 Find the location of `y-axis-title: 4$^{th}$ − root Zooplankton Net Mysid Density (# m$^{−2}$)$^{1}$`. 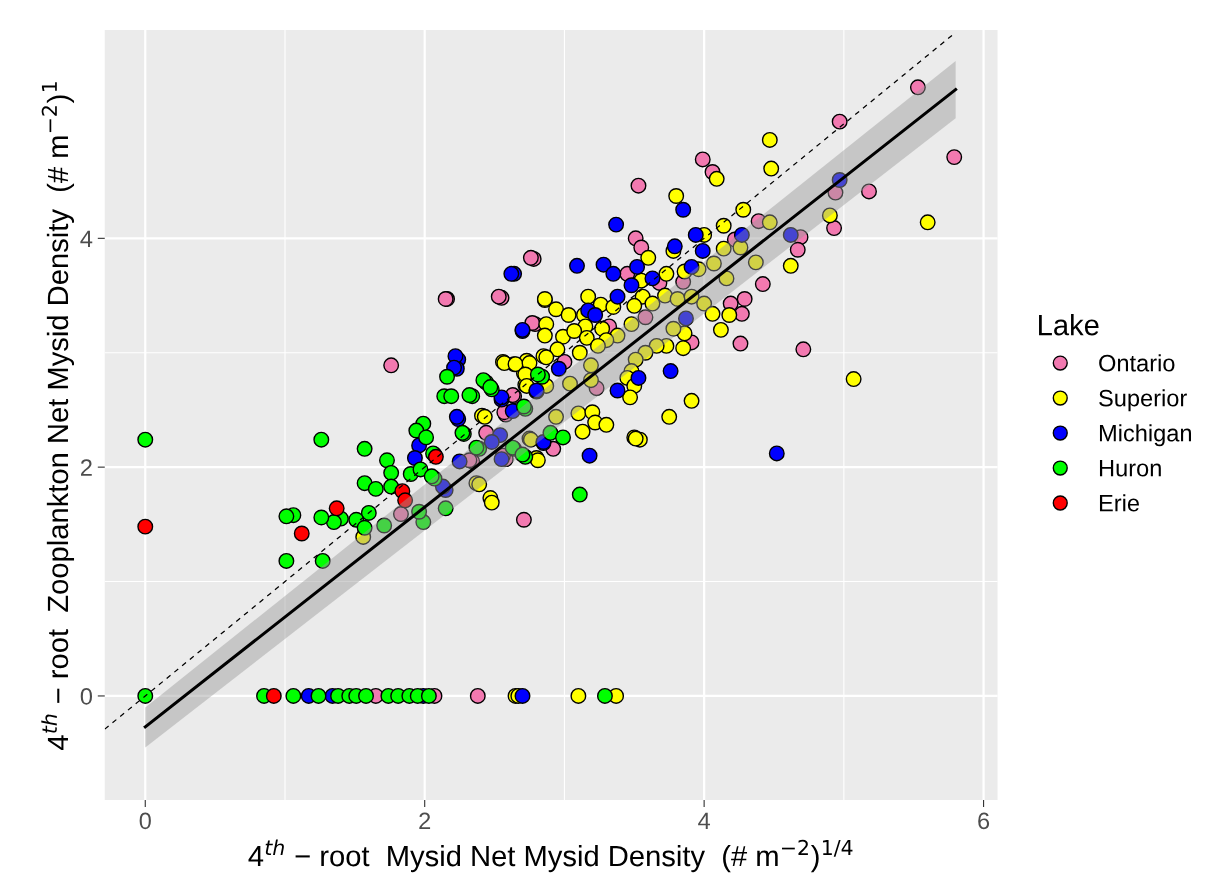

y-axis-title: 4$^{th}$ − root Zooplankton Net Mysid Density (# m$^{−2}$)$^{1}$ is located at coordinates (58, 416).